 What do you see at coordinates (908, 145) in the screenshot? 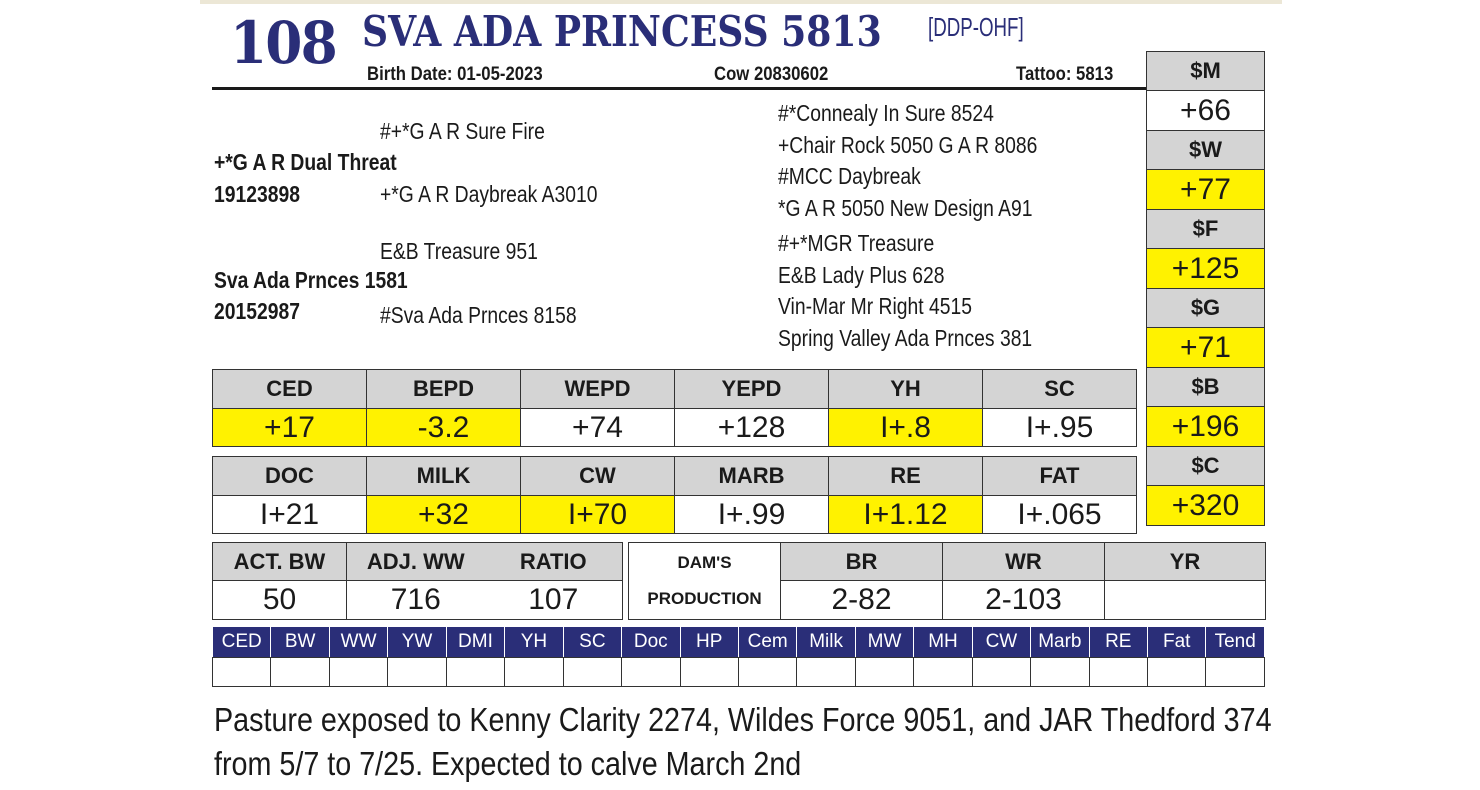
I see `pedigree-gg-2: +Chair Rock 5050 G A R 8086` at bounding box center [908, 145].